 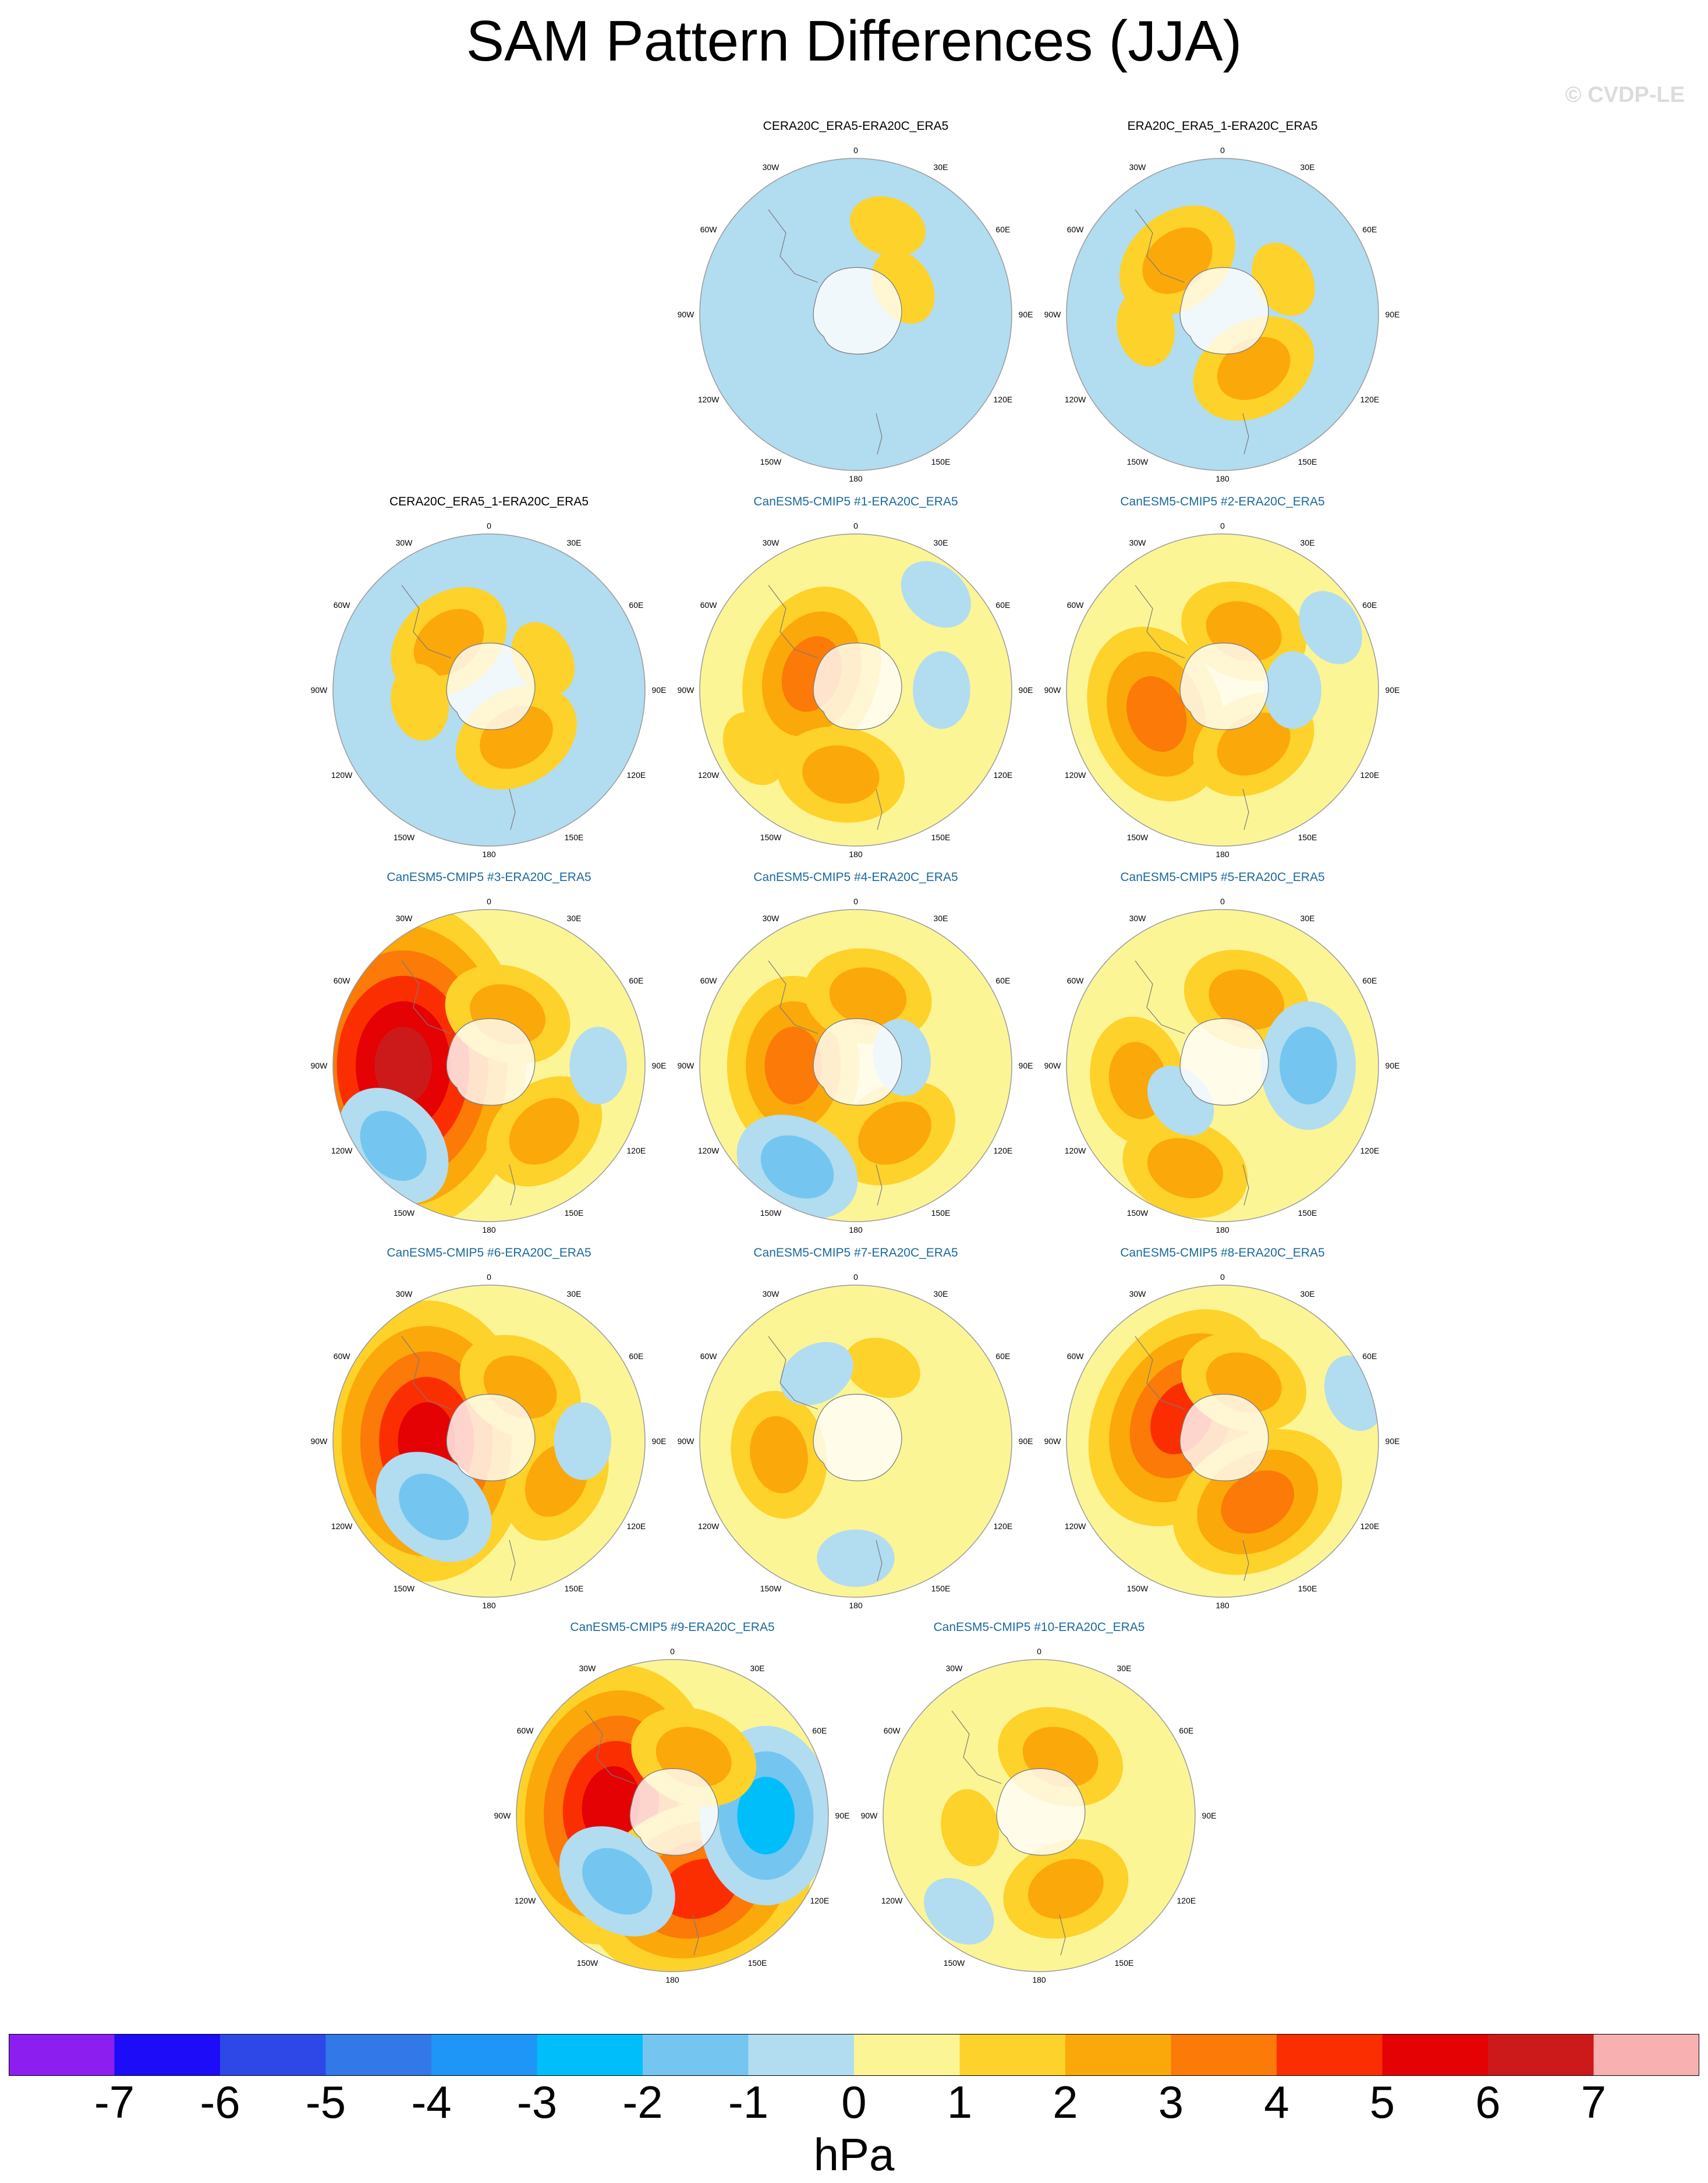 What do you see at coordinates (855, 501) in the screenshot?
I see `panel-title: CanESM5-CMIP5 #1-ERA20C_ERA5` at bounding box center [855, 501].